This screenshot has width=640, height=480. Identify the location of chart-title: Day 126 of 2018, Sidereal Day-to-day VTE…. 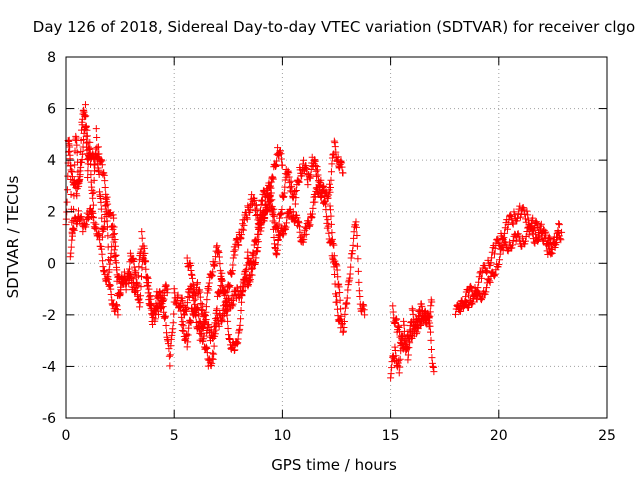
(334, 27).